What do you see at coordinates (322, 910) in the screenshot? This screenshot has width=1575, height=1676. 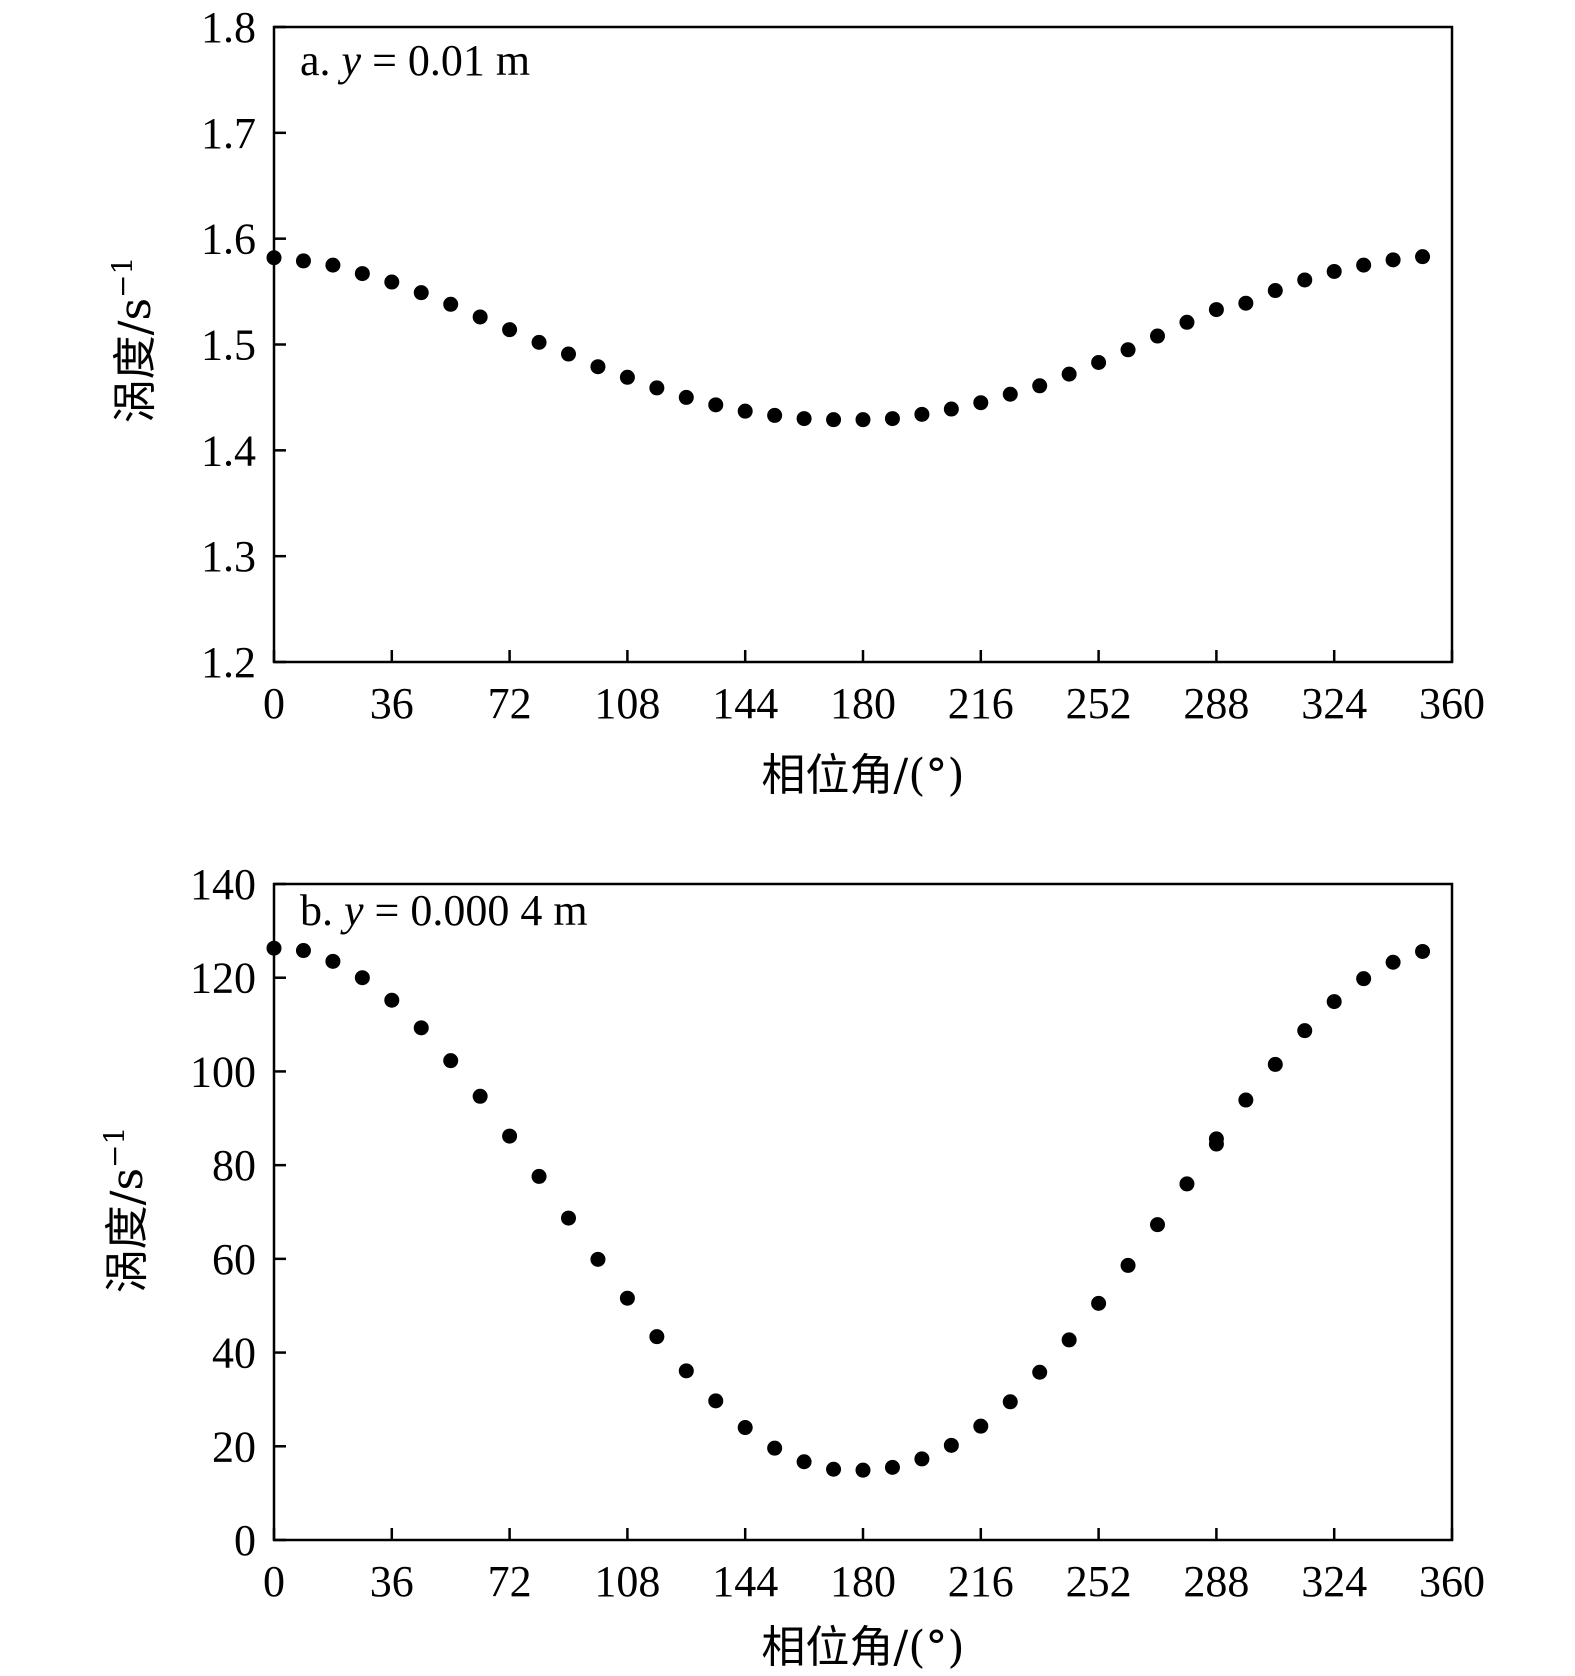 I see `panel-letter: b.` at bounding box center [322, 910].